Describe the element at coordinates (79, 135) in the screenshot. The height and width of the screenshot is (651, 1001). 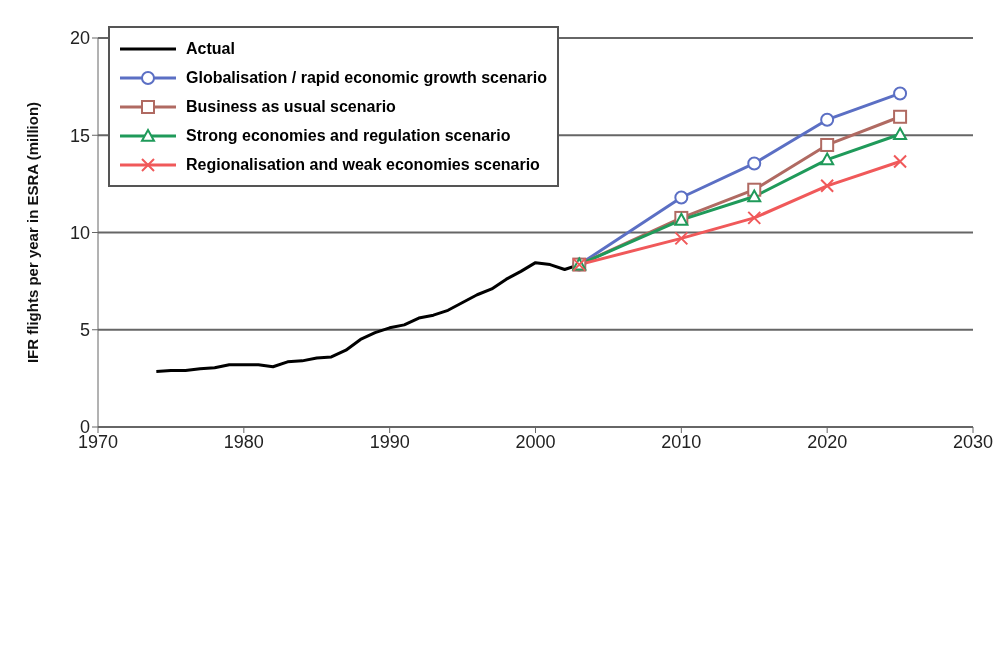
I see `y-tick-label: 15` at that location.